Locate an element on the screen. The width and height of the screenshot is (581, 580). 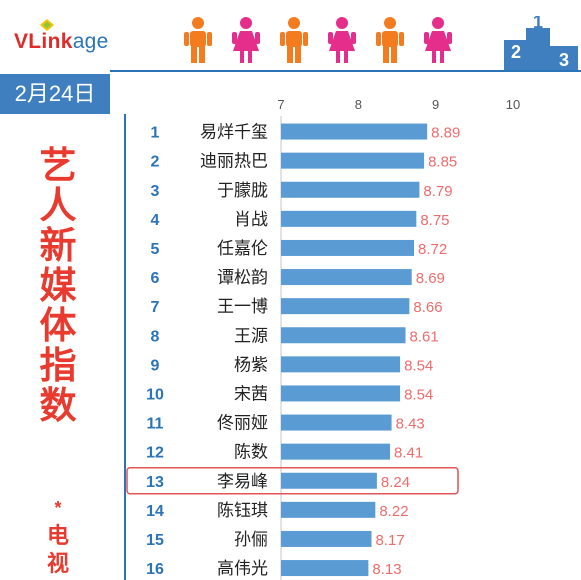
brand-header: VLinkage 2 1 3 is located at coordinates (290, 36).